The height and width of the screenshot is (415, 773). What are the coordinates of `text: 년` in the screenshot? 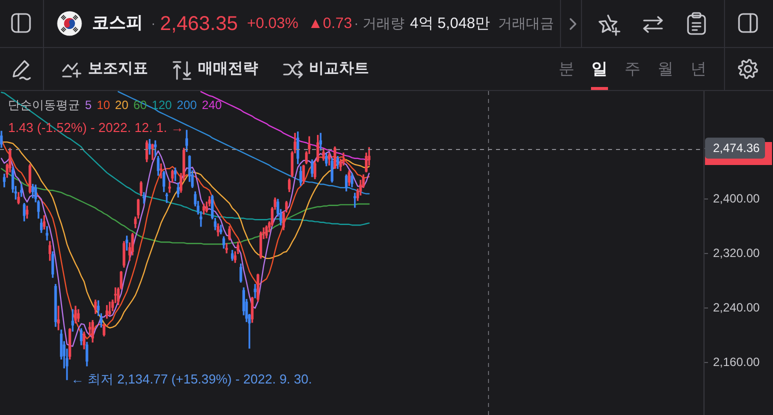 It's located at (698, 69).